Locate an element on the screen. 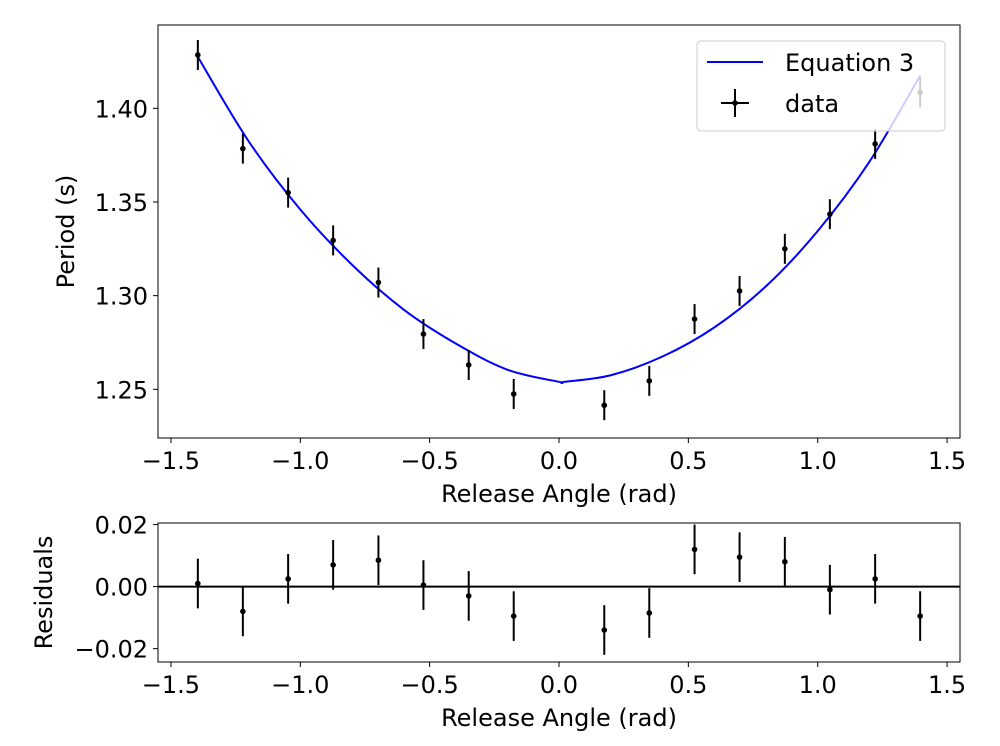 The width and height of the screenshot is (1000, 746). main-x-axis: −1.5 −1.0 −0.5 0.0 0.5 1.0 1.5 is located at coordinates (554, 456).